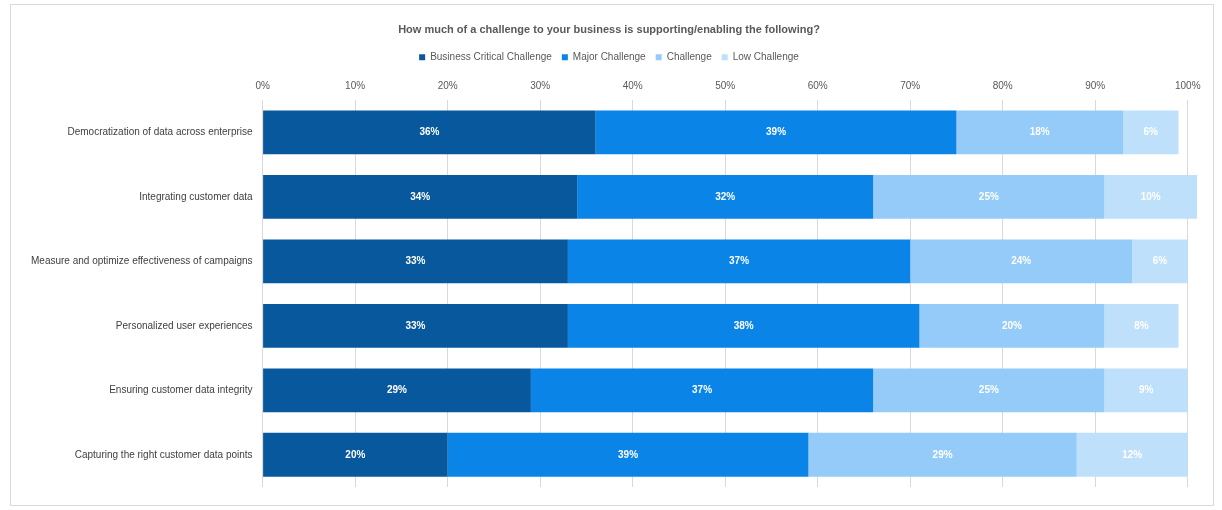  I want to click on x-tick-label: 30%, so click(540, 85).